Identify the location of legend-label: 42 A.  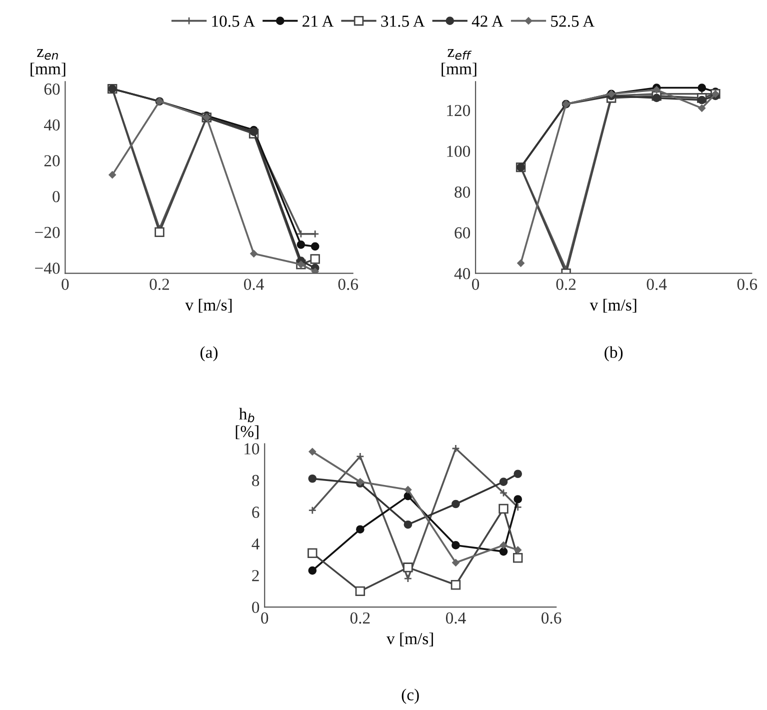
(488, 21).